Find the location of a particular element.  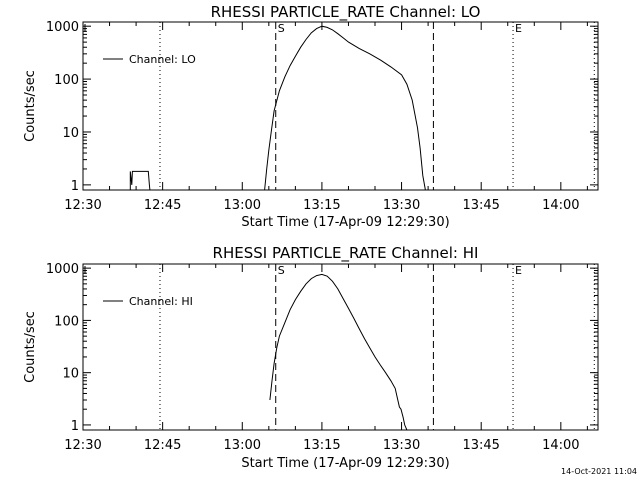

legend-entry: Channel: HI is located at coordinates (161, 301).